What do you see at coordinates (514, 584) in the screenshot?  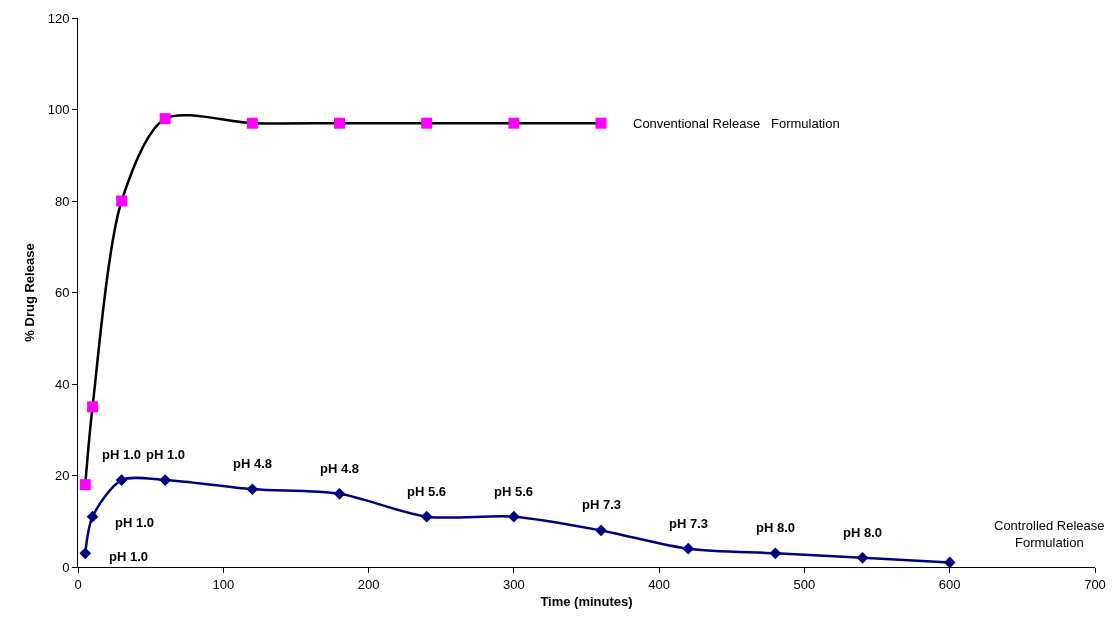 I see `x-tick-label: 300` at bounding box center [514, 584].